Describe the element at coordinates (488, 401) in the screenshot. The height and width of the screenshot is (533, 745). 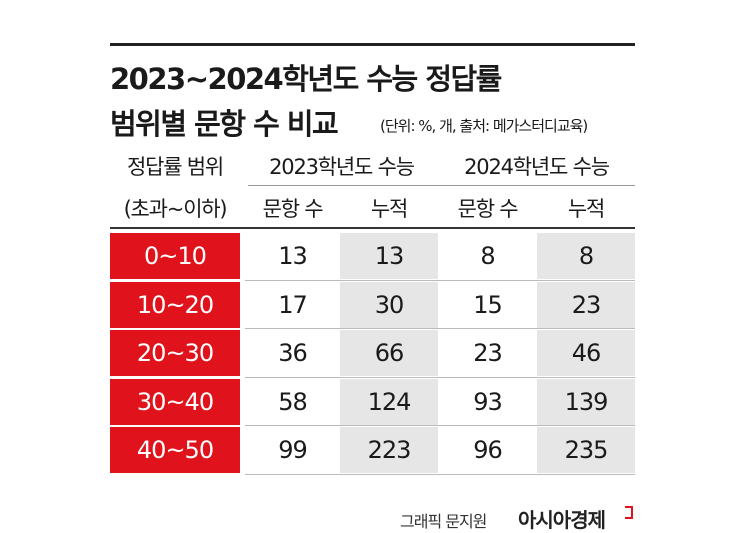
I see `value-cell: 93` at that location.